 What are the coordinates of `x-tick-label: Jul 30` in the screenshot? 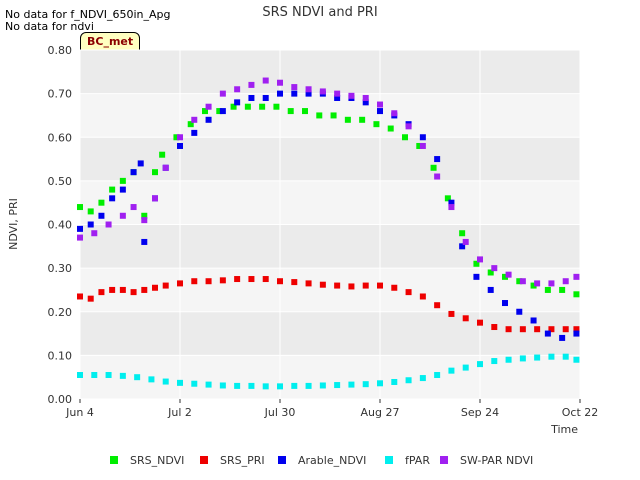 It's located at (280, 412).